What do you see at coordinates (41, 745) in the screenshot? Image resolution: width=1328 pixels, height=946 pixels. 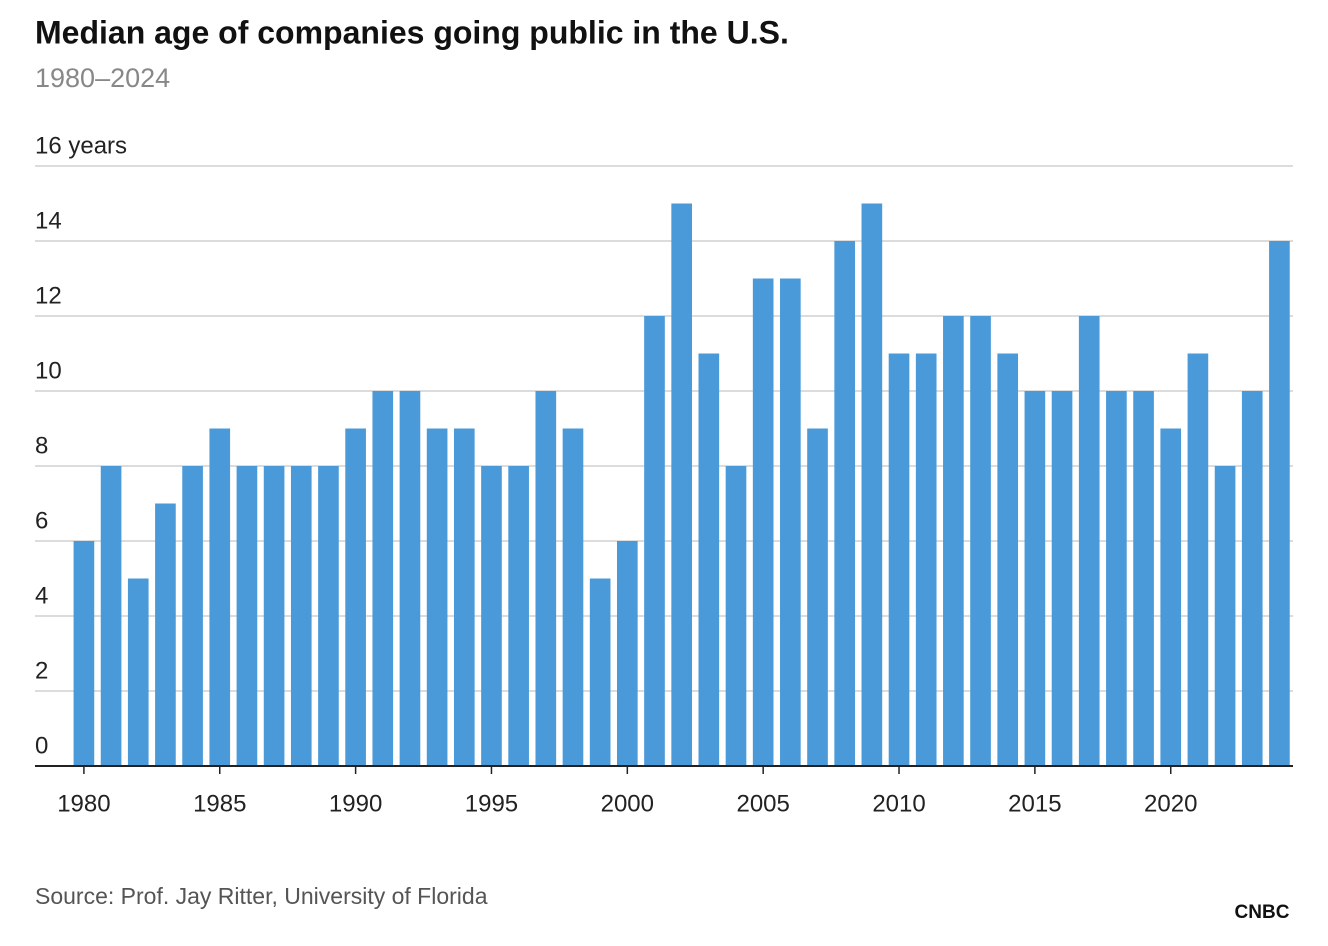 I see `y-tick-label: 0` at bounding box center [41, 745].